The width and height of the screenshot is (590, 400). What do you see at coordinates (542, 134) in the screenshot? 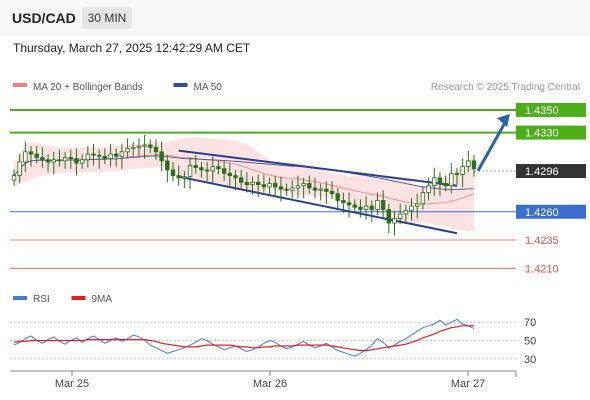
I see `resistance-label-1: 1.4330` at bounding box center [542, 134].